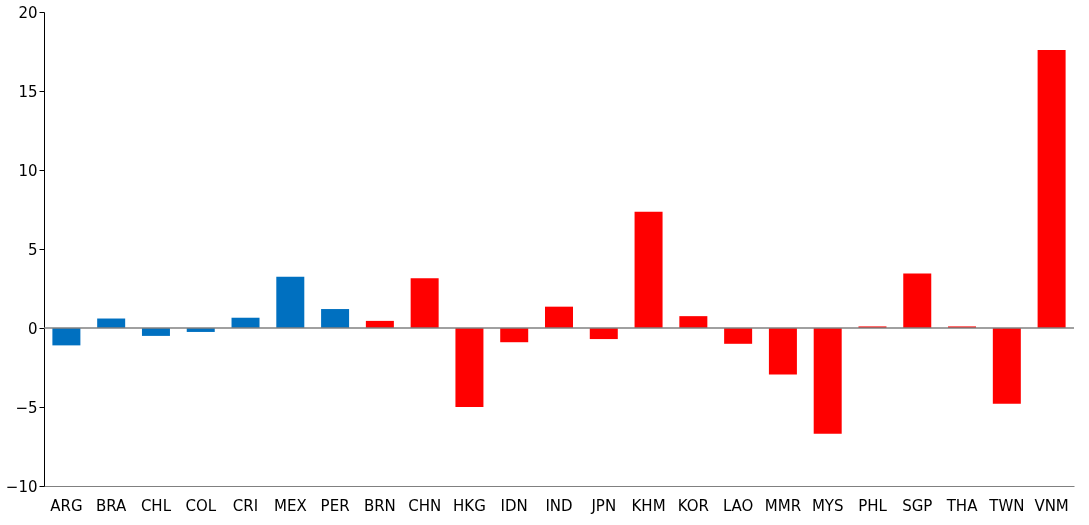 This screenshot has height=525, width=1089. What do you see at coordinates (783, 505) in the screenshot?
I see `x-tick-label: MMR` at bounding box center [783, 505].